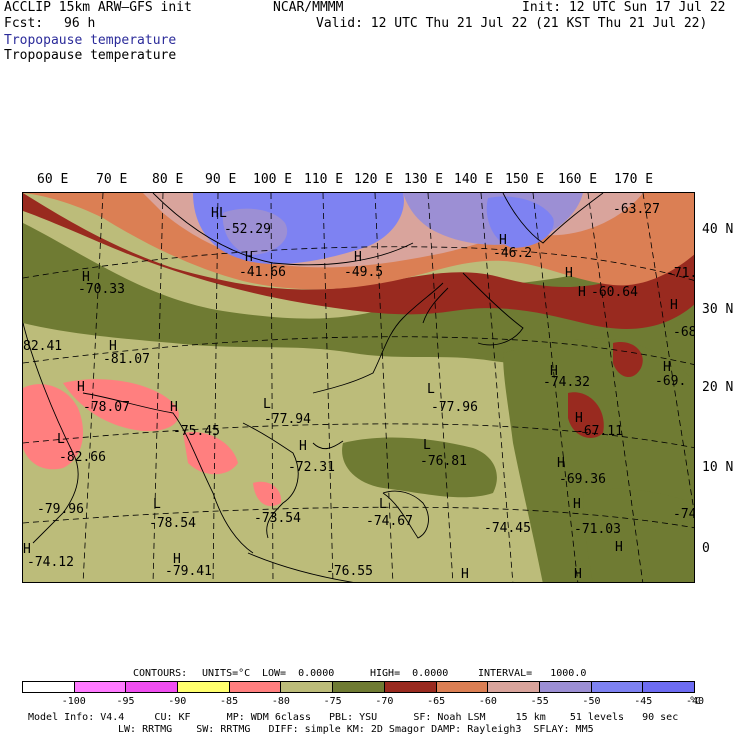  I want to click on color-scale-tick-label: -100, so click(73, 701).